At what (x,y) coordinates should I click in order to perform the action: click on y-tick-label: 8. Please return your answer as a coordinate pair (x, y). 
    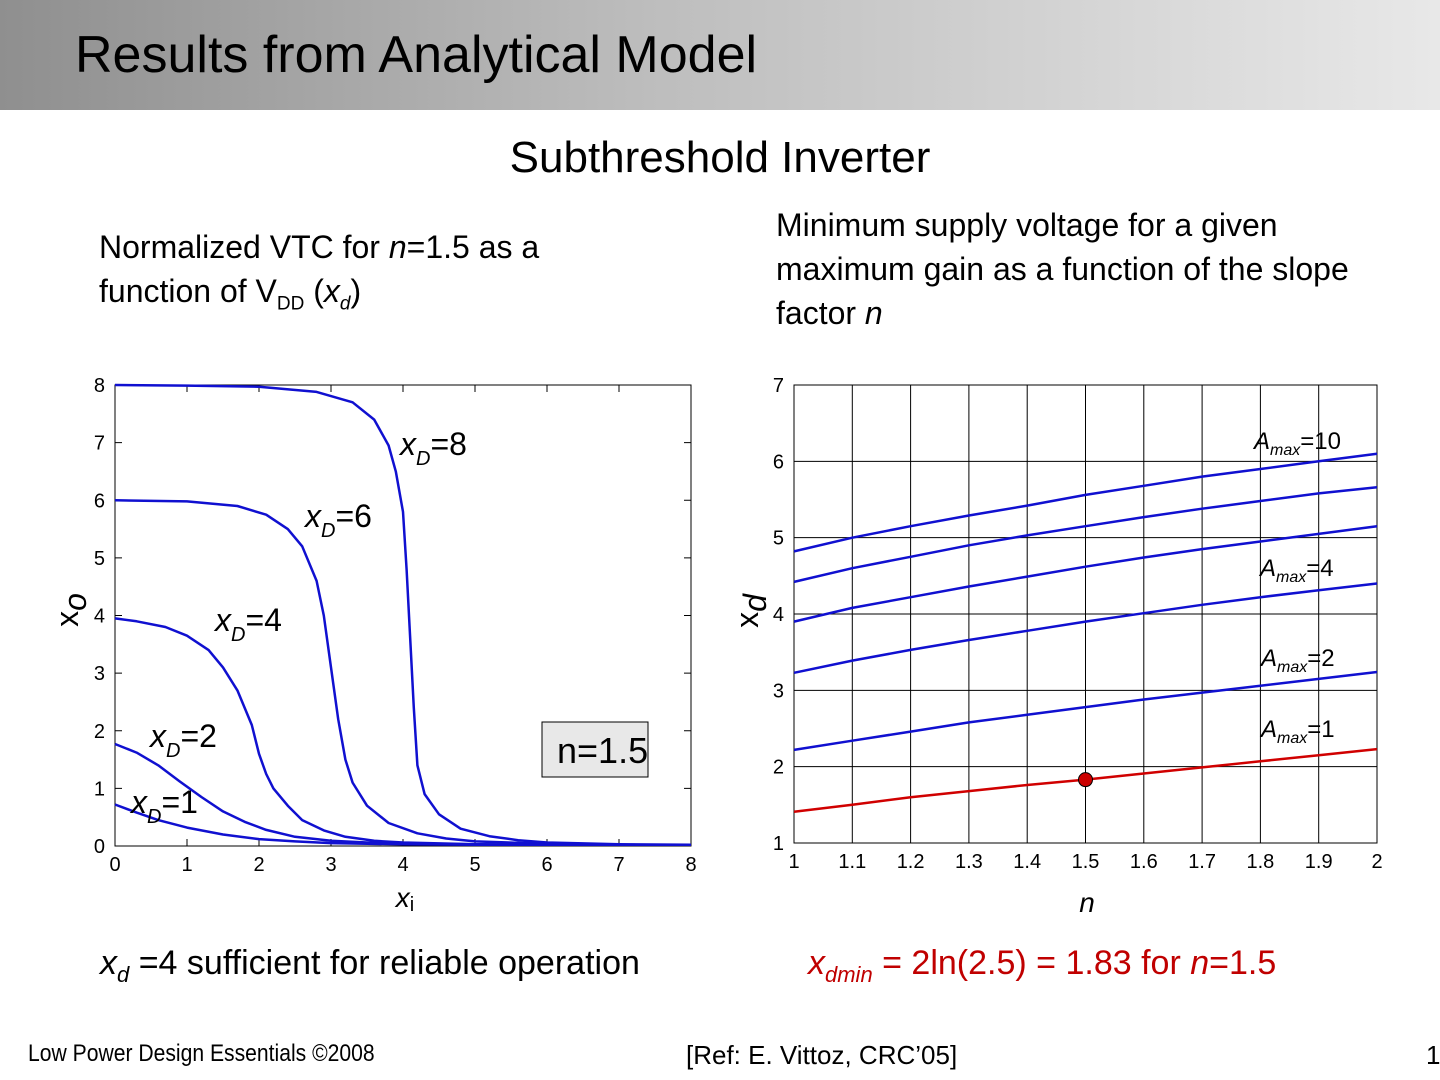
    Looking at the image, I should click on (99, 386).